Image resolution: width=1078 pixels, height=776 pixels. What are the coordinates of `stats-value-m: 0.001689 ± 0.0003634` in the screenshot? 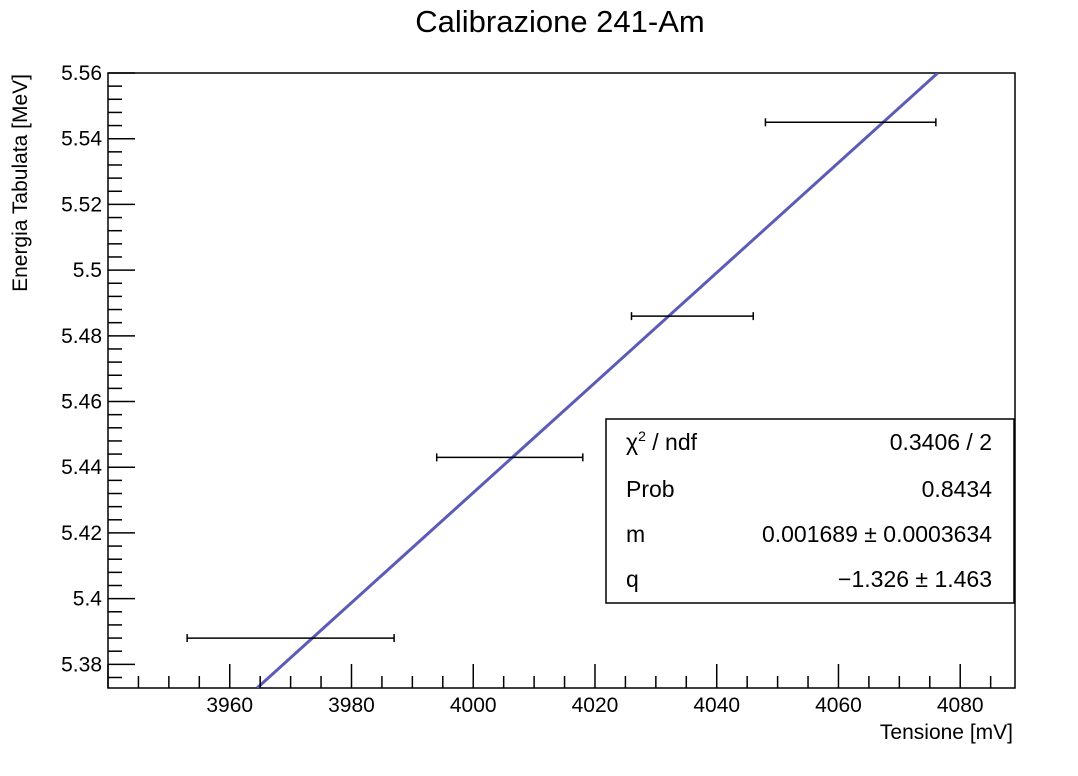 It's located at (877, 534).